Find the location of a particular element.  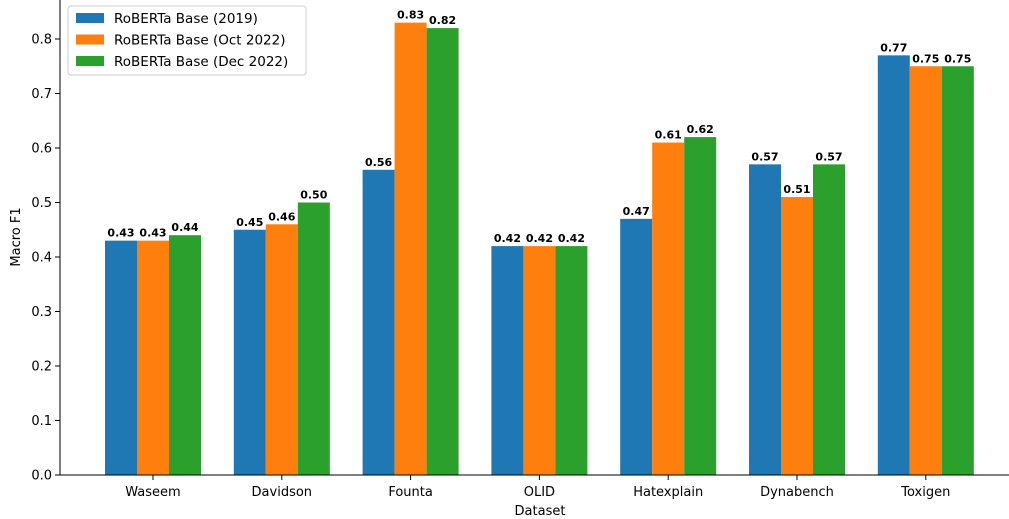

y-axis-ticks: 0.0 0.1 0.2 0.3 0.4 0.5 0.6 0.7 0.8 is located at coordinates (45, 258).